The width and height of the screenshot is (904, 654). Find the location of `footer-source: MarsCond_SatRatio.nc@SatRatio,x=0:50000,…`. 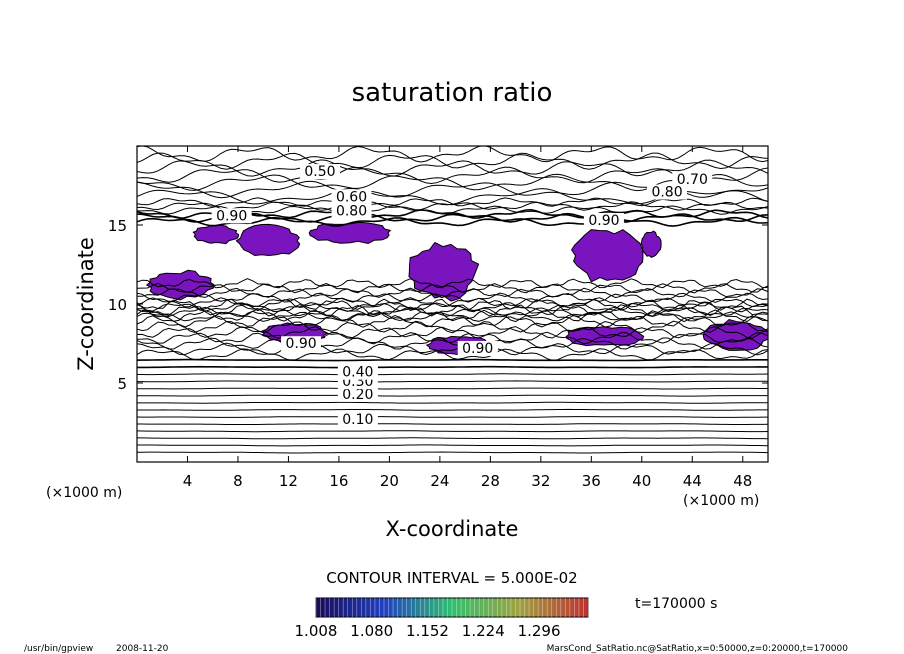

footer-source: MarsCond_SatRatio.nc@SatRatio,x=0:50000,… is located at coordinates (698, 649).